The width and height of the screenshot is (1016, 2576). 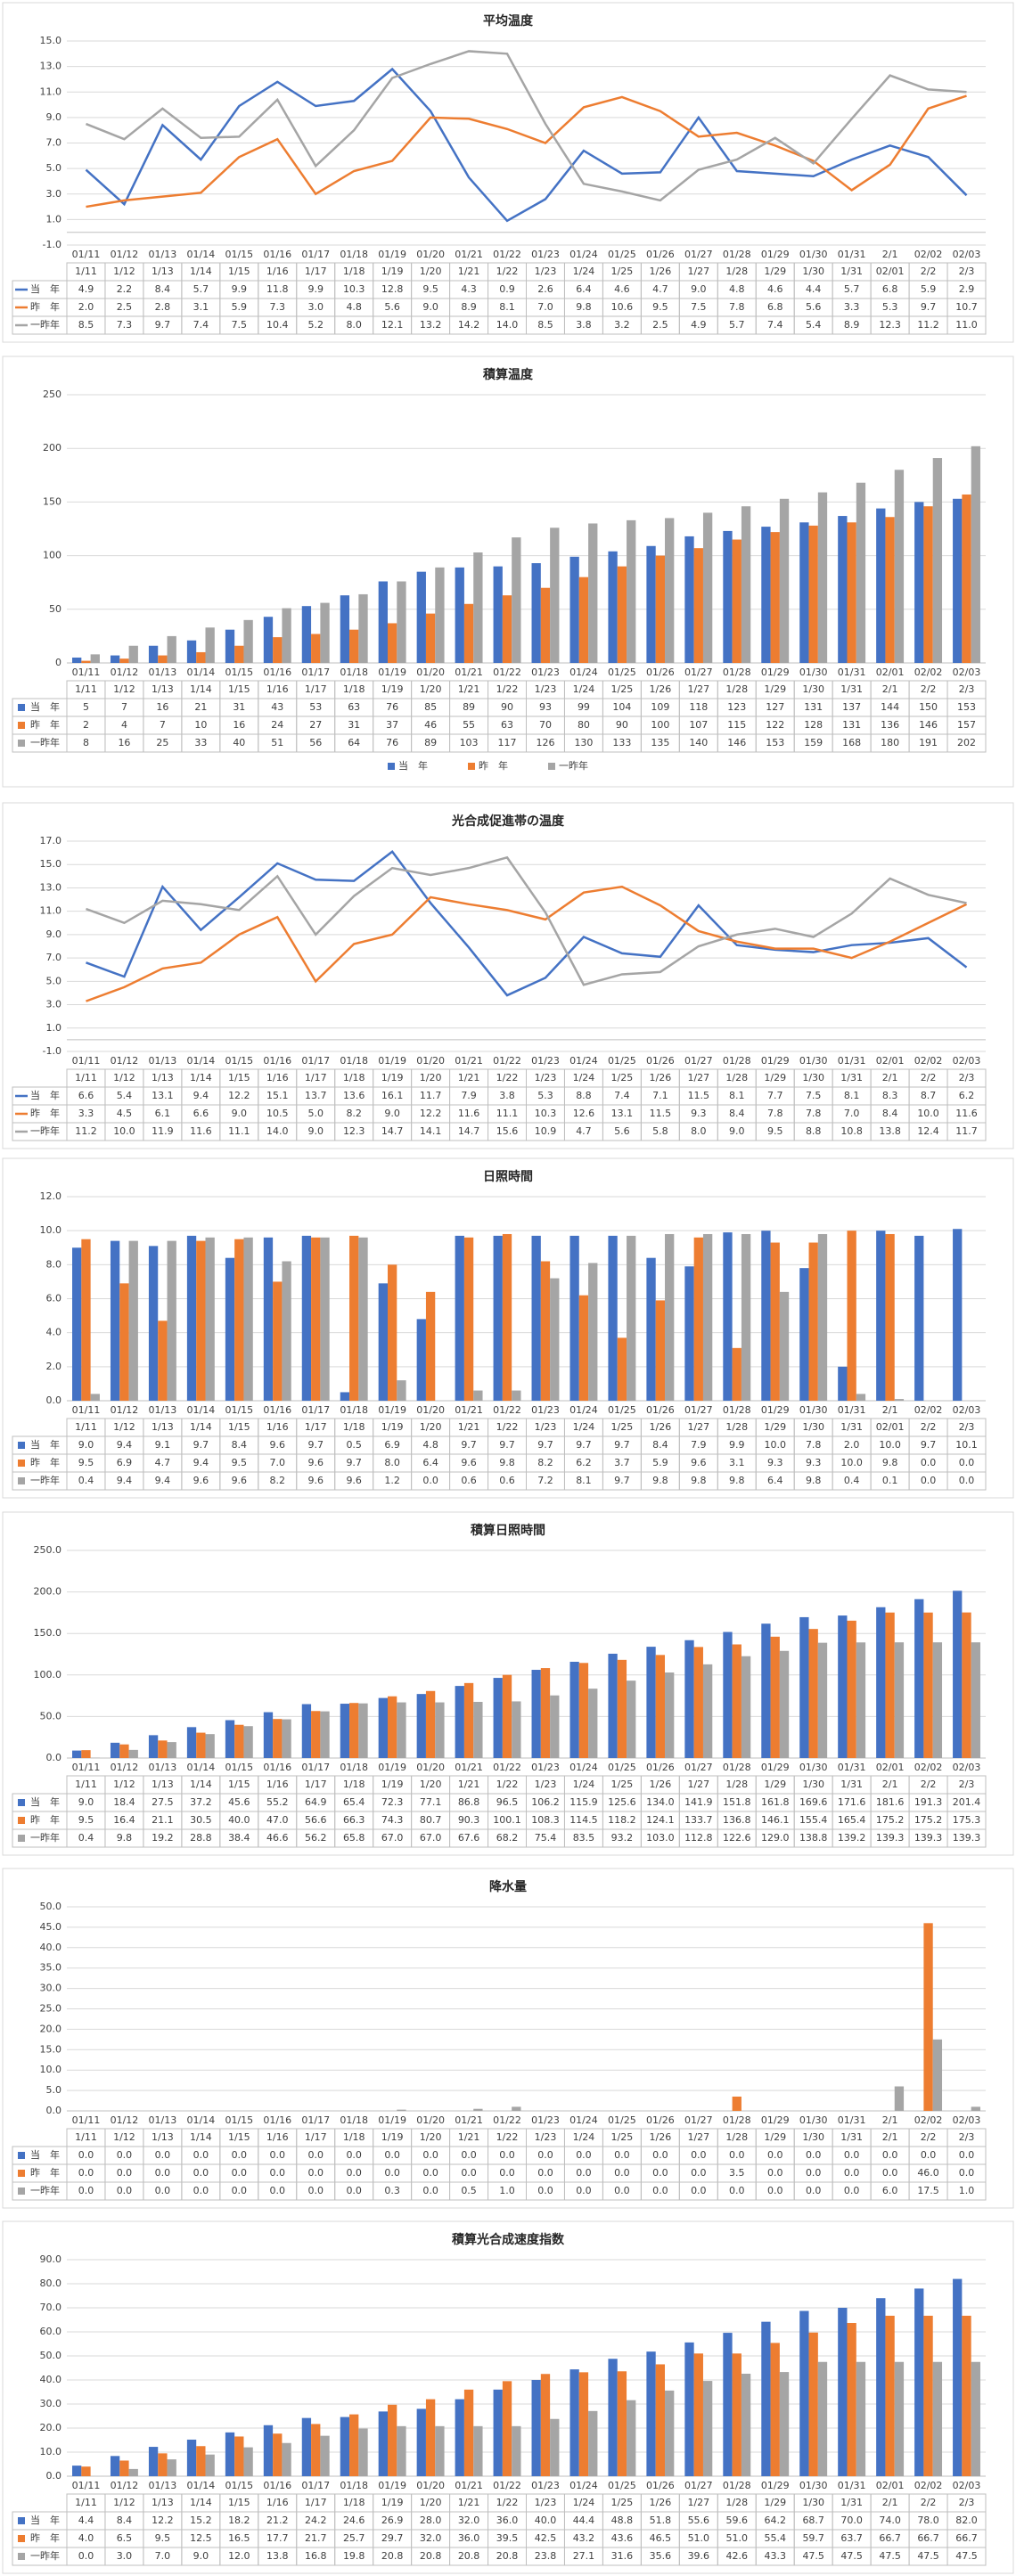 What do you see at coordinates (775, 707) in the screenshot?
I see `table-value: 127` at bounding box center [775, 707].